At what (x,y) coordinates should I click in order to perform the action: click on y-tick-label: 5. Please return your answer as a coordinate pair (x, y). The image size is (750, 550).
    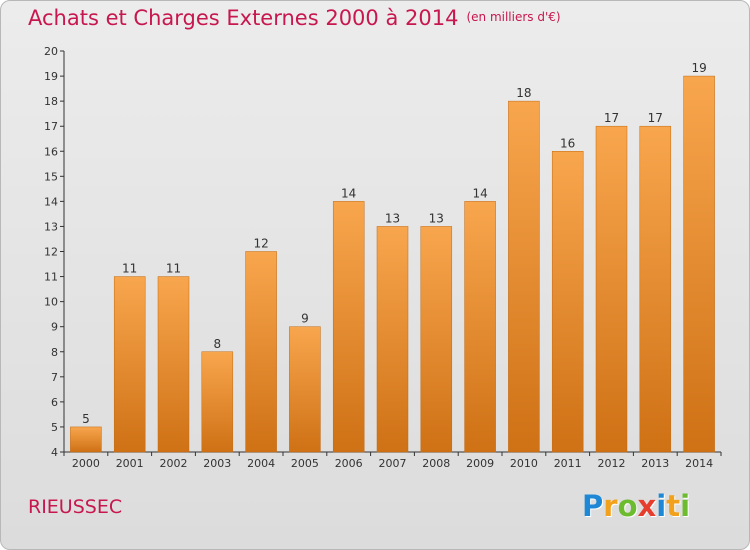
    Looking at the image, I should click on (54, 427).